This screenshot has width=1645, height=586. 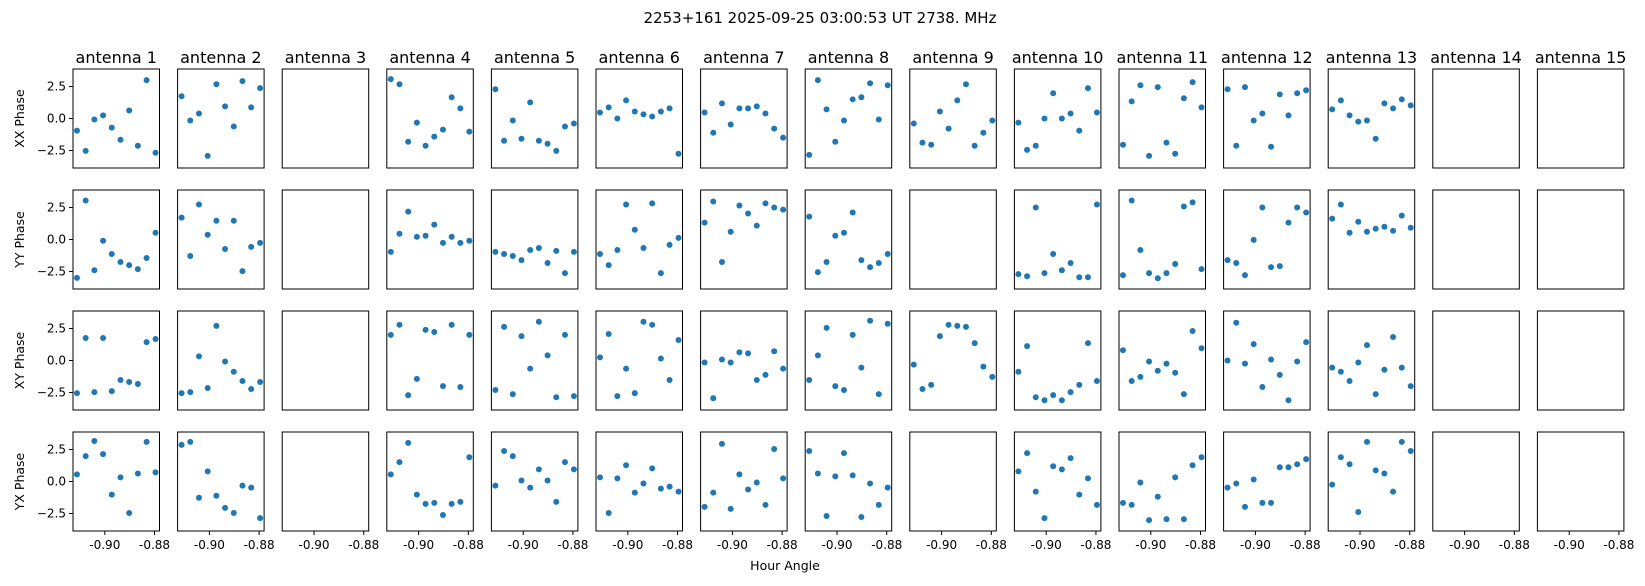 What do you see at coordinates (325, 108) in the screenshot?
I see `subplot: antenna 3` at bounding box center [325, 108].